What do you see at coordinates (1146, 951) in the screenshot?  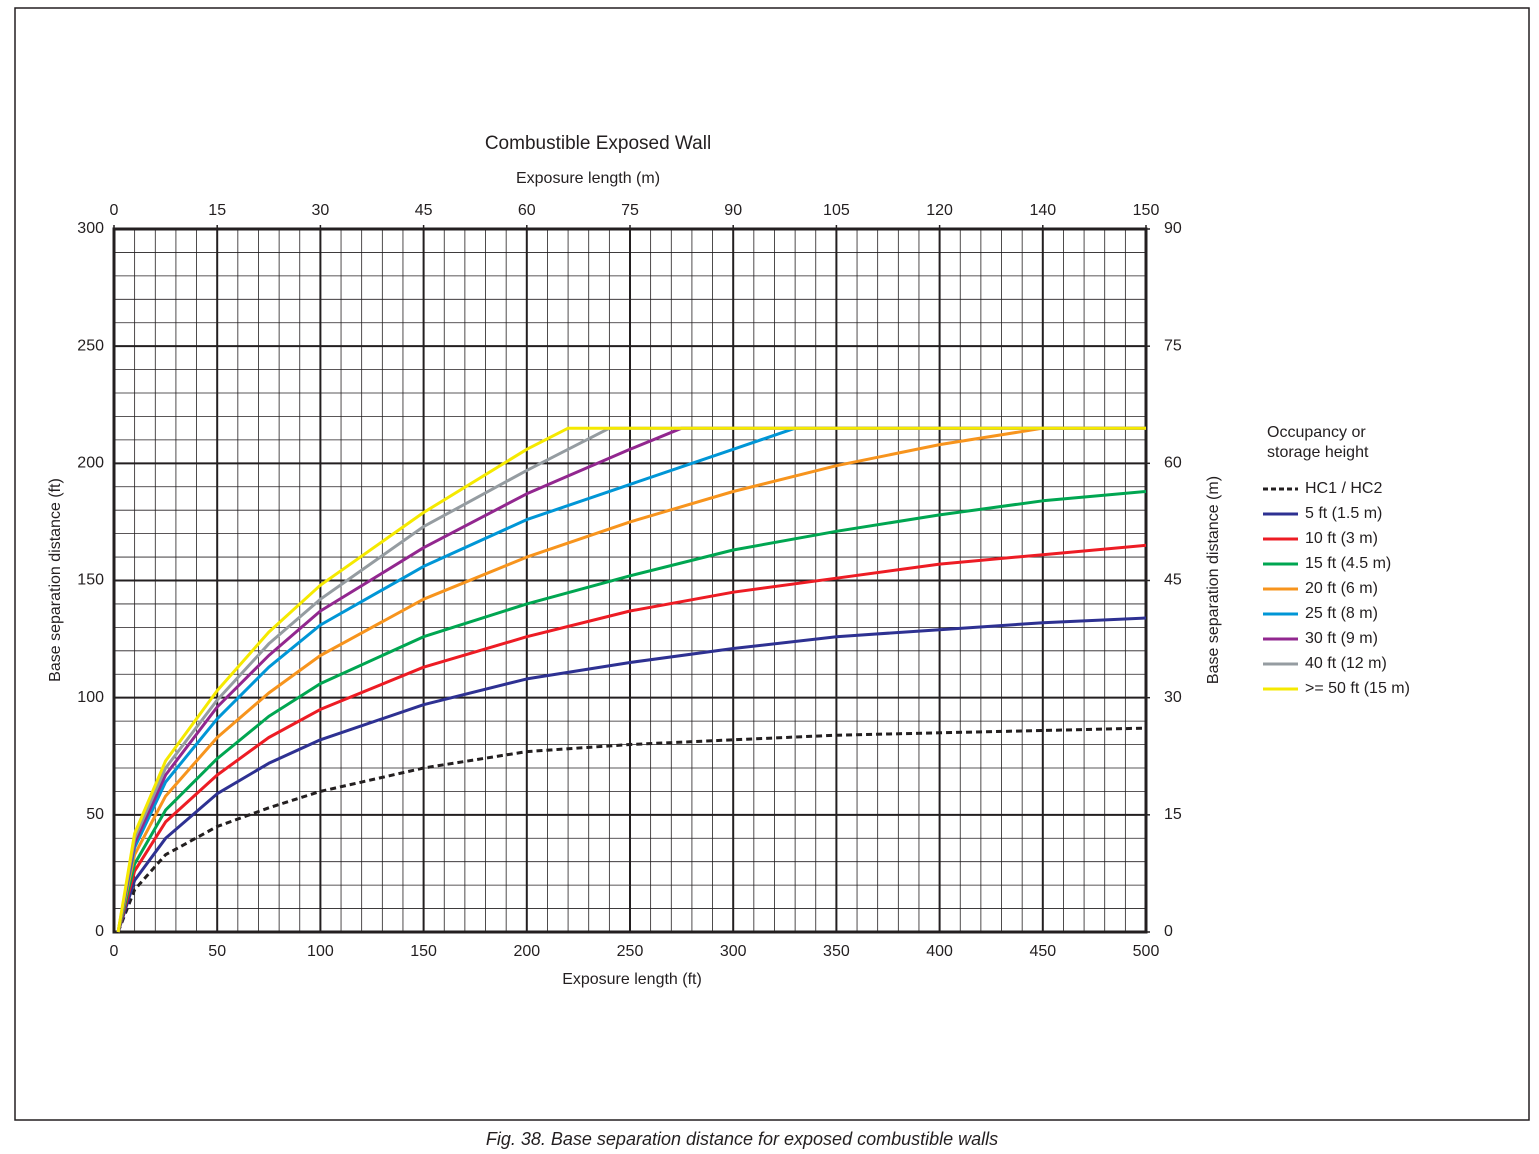 I see `x-tick-label: 500` at bounding box center [1146, 951].